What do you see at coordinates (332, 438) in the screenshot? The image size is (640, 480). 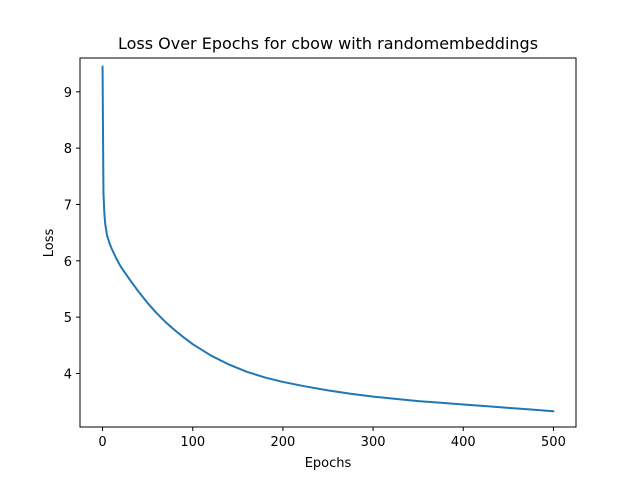 I see `x-axis: 0 100 200 300 400 500` at bounding box center [332, 438].